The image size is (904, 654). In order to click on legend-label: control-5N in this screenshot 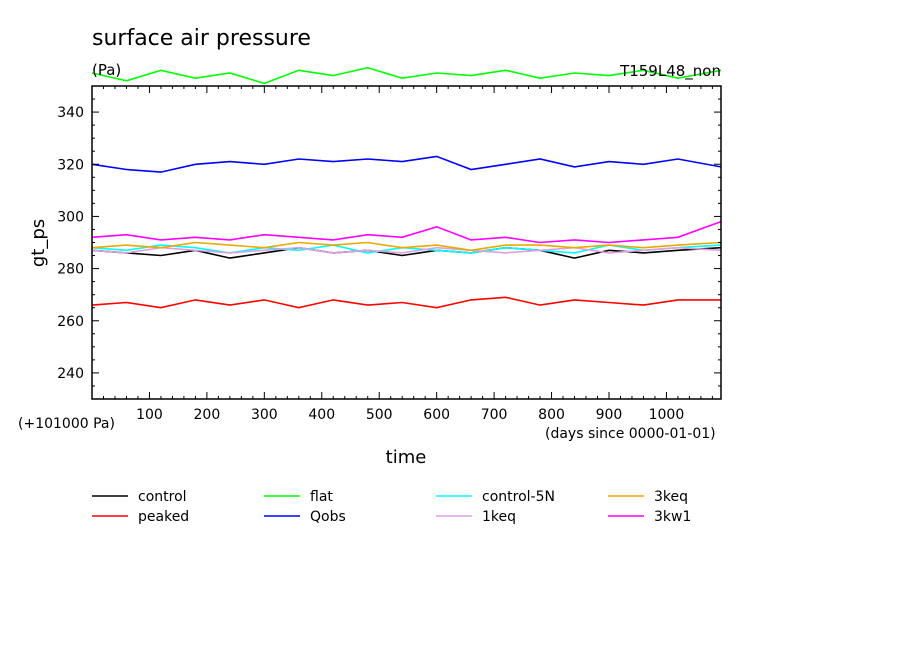, I will do `click(518, 497)`.